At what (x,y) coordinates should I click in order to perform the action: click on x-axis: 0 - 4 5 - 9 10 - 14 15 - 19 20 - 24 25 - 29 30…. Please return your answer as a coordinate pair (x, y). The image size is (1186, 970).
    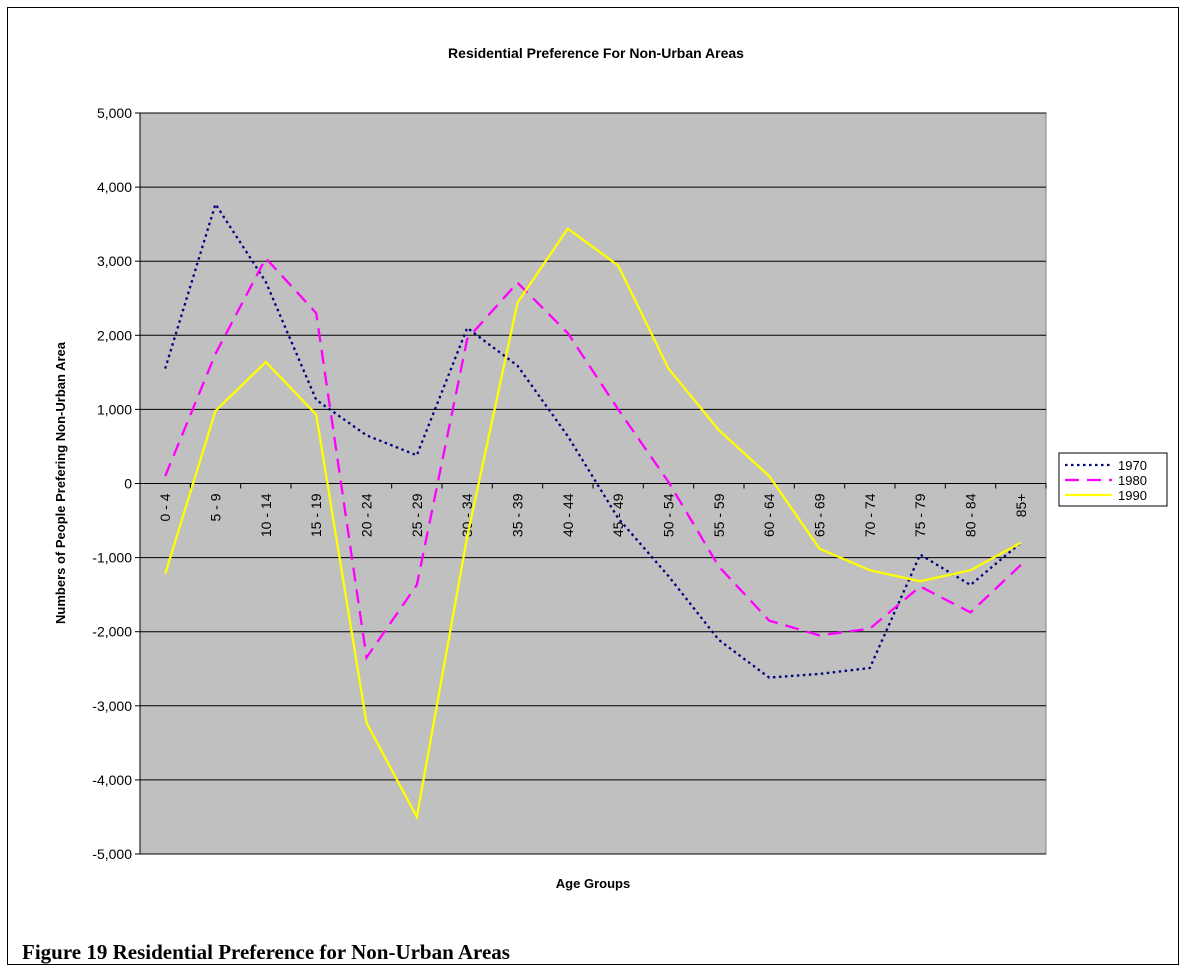
    Looking at the image, I should click on (593, 510).